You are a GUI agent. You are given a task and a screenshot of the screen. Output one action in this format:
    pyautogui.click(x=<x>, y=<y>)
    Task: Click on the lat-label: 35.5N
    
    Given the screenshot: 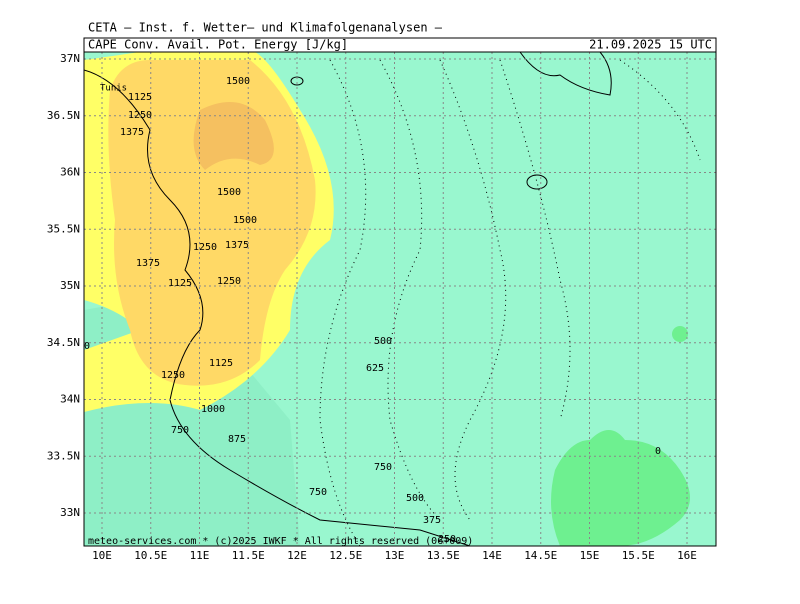 What is the action you would take?
    pyautogui.click(x=63, y=228)
    